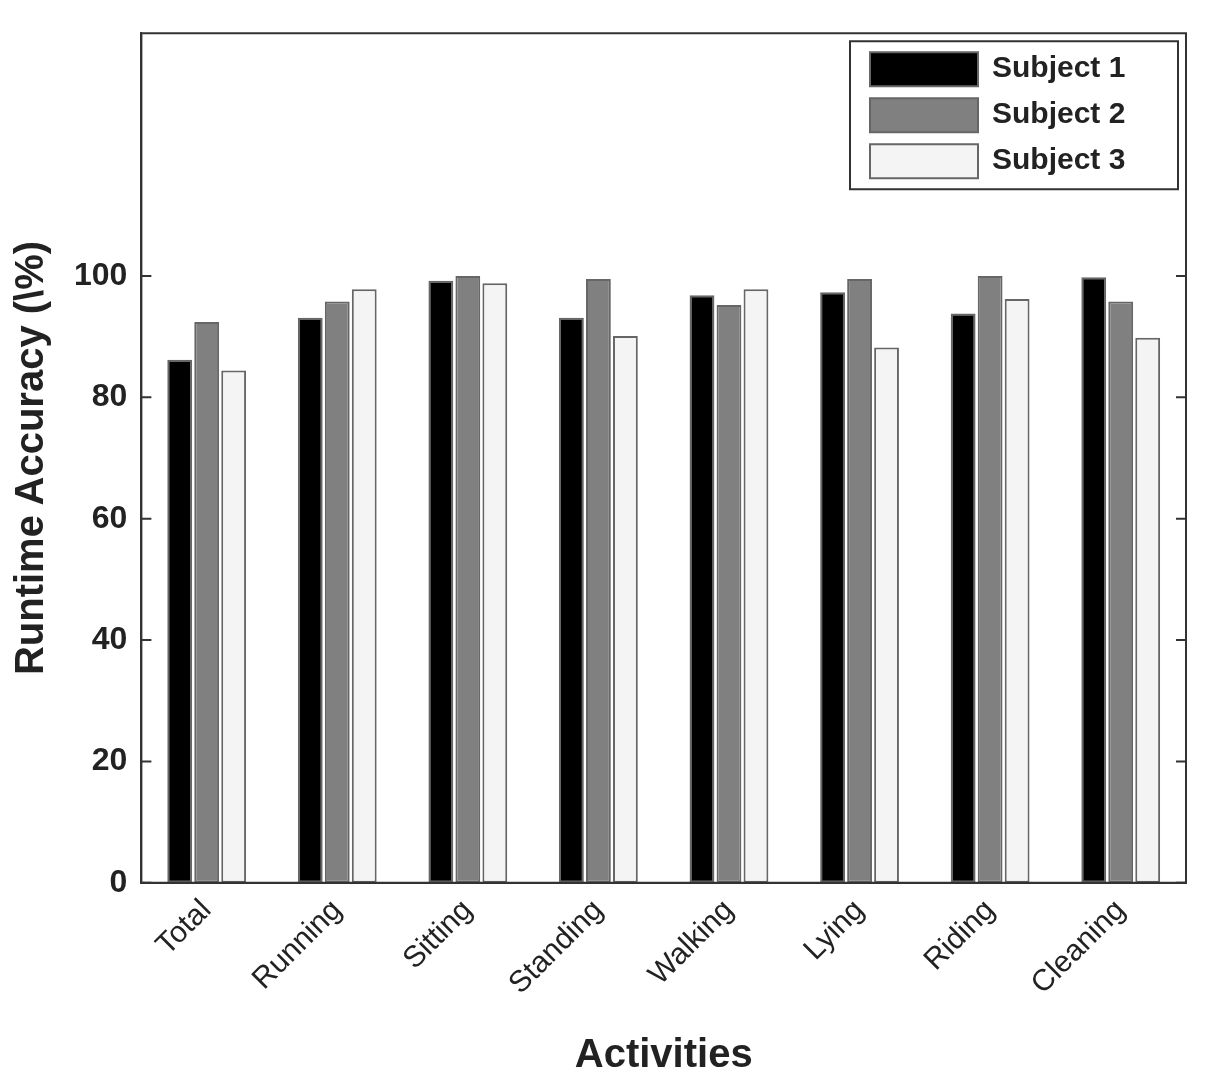 This screenshot has height=1088, width=1206. What do you see at coordinates (663, 1053) in the screenshot?
I see `x-axis-title: Activities` at bounding box center [663, 1053].